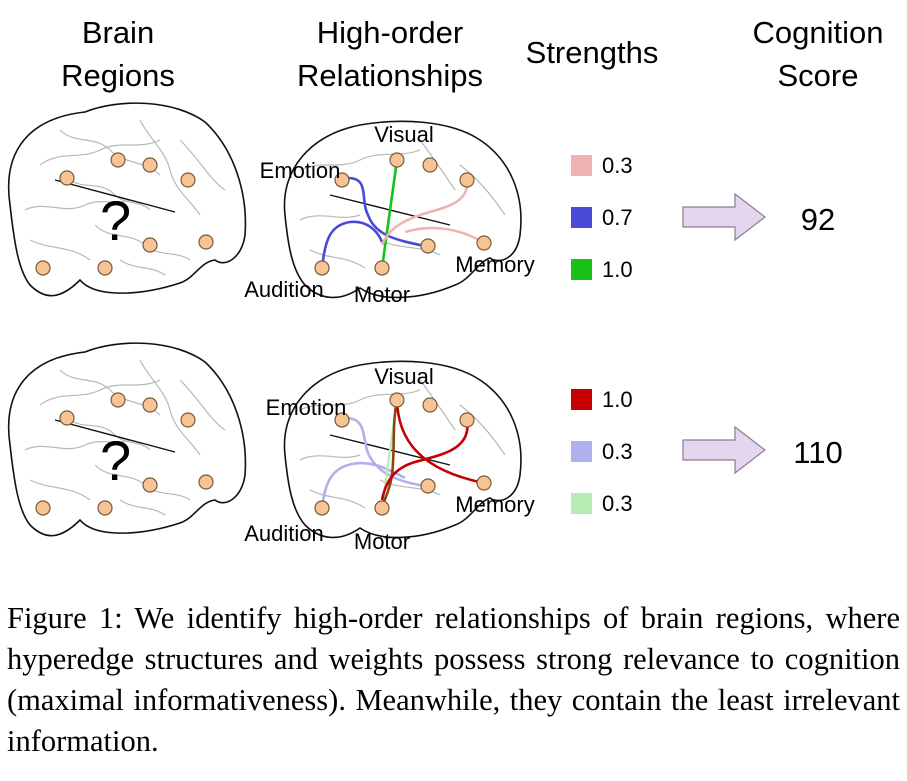  What do you see at coordinates (118, 54) in the screenshot?
I see `header-brain-regions: Brain Regions` at bounding box center [118, 54].